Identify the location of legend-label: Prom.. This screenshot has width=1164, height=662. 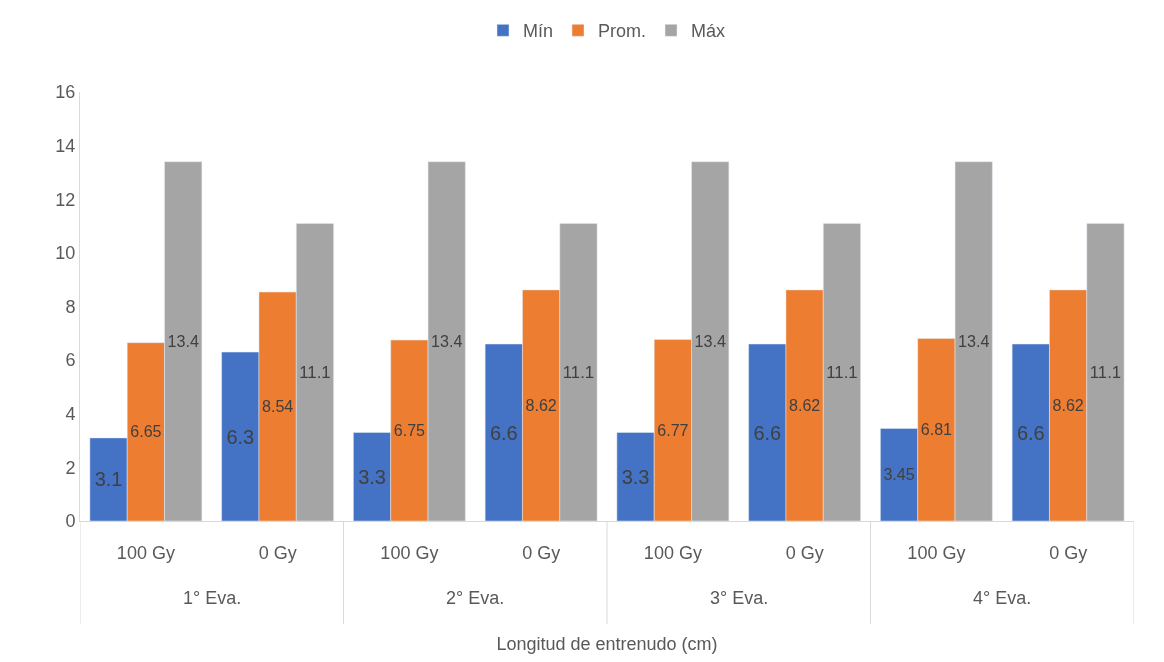
(622, 31).